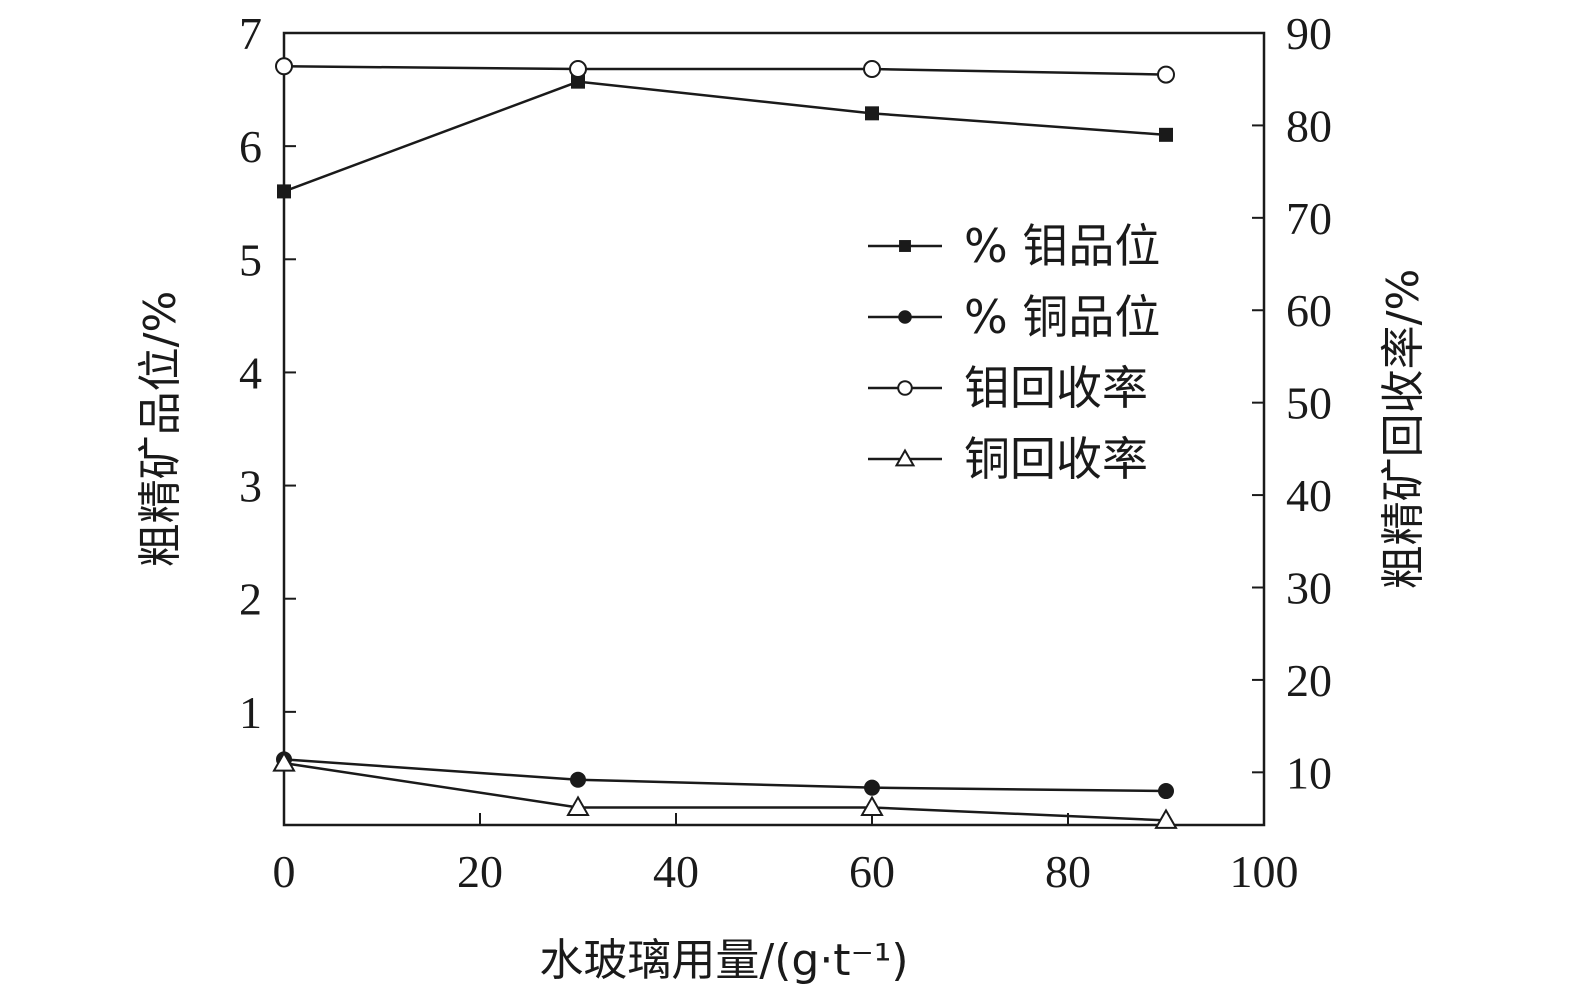 Image resolution: width=1575 pixels, height=994 pixels. Describe the element at coordinates (250, 259) in the screenshot. I see `y-left-tick-label: 5` at that location.